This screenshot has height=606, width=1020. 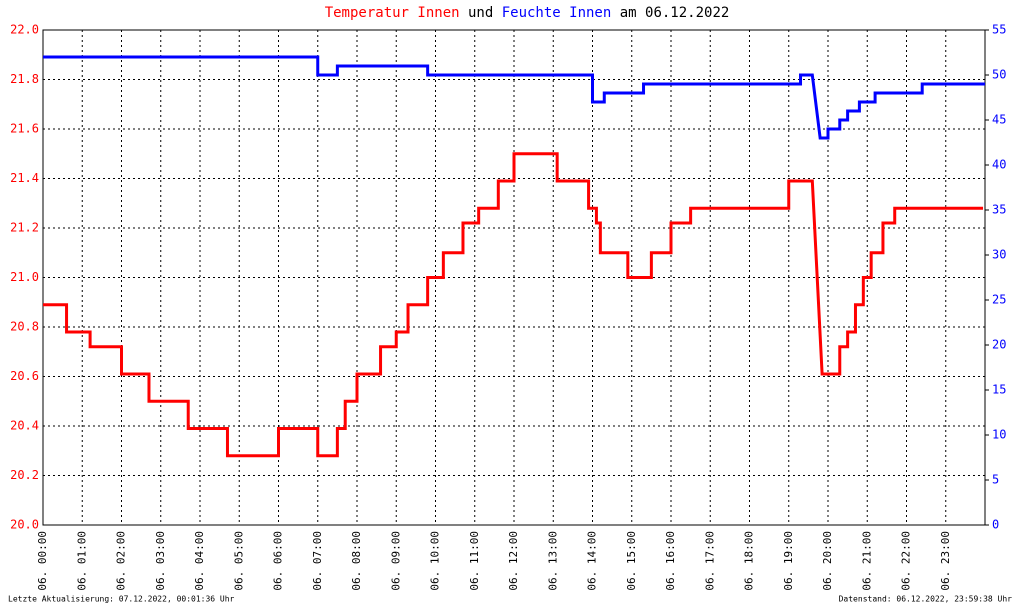 What do you see at coordinates (552, 561) in the screenshot?
I see `x-tick-label: 06. 13:00` at bounding box center [552, 561].